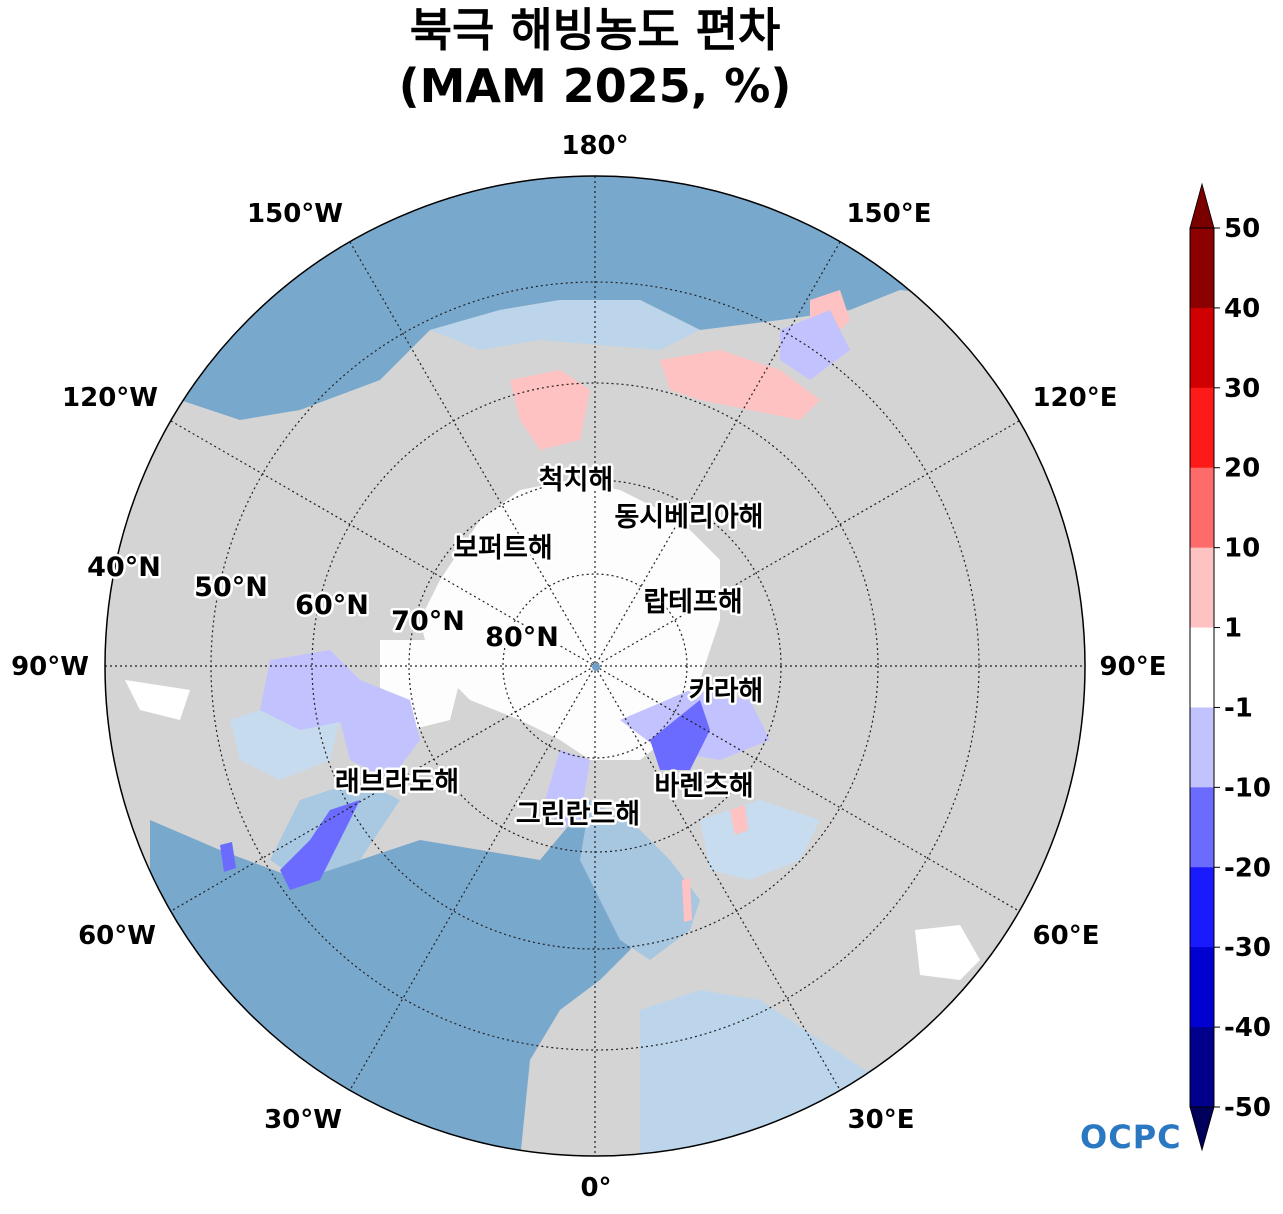 This screenshot has width=1283, height=1214. What do you see at coordinates (332, 605) in the screenshot?
I see `lat-label-60n: 60°N` at bounding box center [332, 605].